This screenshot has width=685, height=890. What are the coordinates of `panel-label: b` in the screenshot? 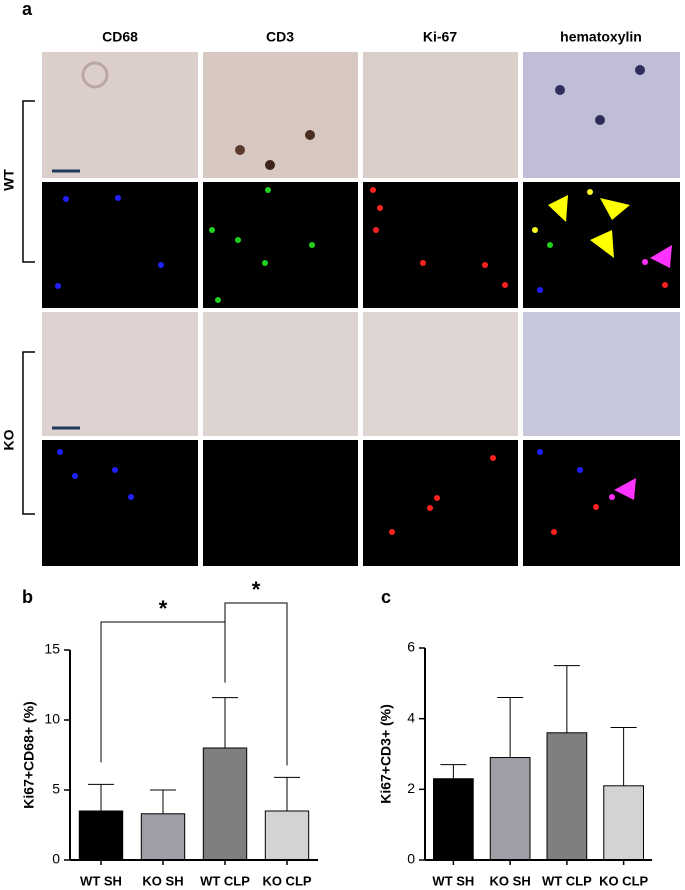 It's located at (27, 597).